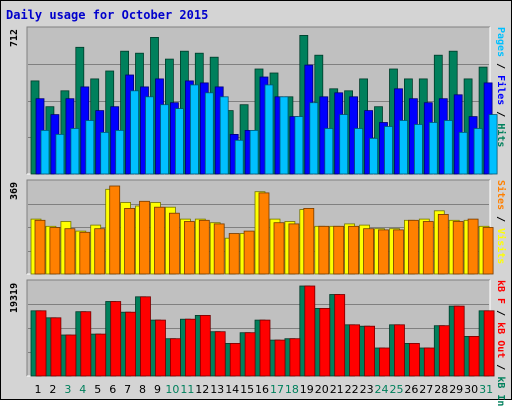  I want to click on legend-entry: Hits, so click(500, 135).